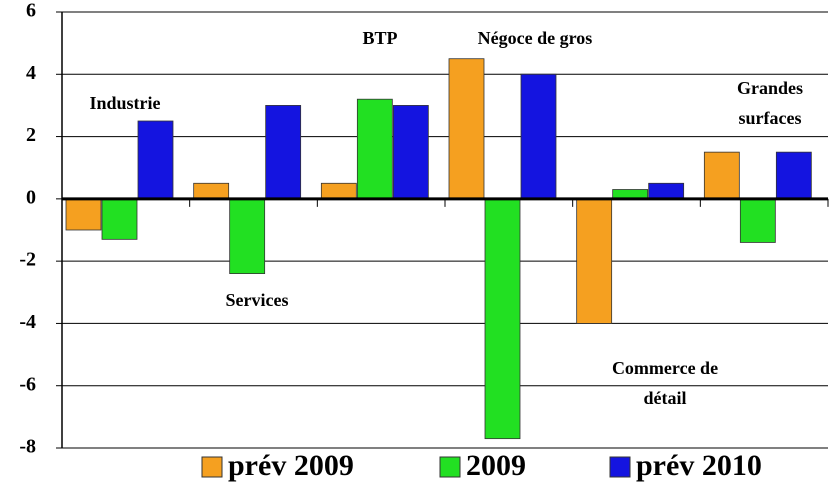 The width and height of the screenshot is (839, 490). I want to click on y-tick-label: -4, so click(27, 322).